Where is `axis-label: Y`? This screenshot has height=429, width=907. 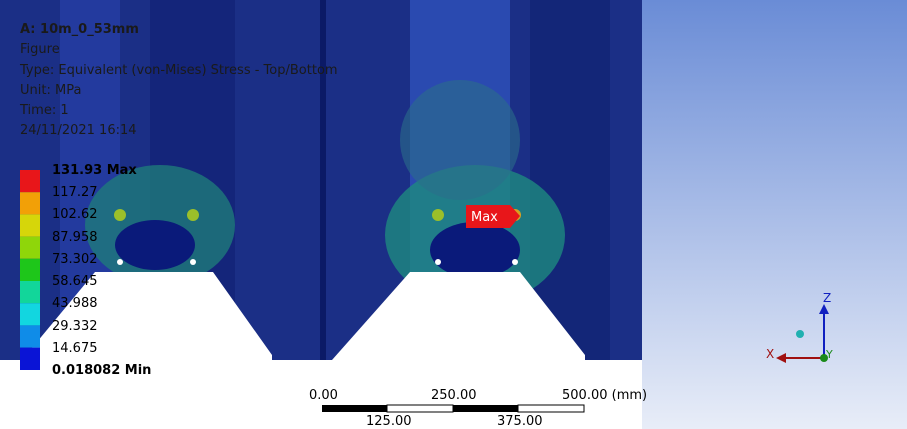 axis-label: Y is located at coordinates (829, 354).